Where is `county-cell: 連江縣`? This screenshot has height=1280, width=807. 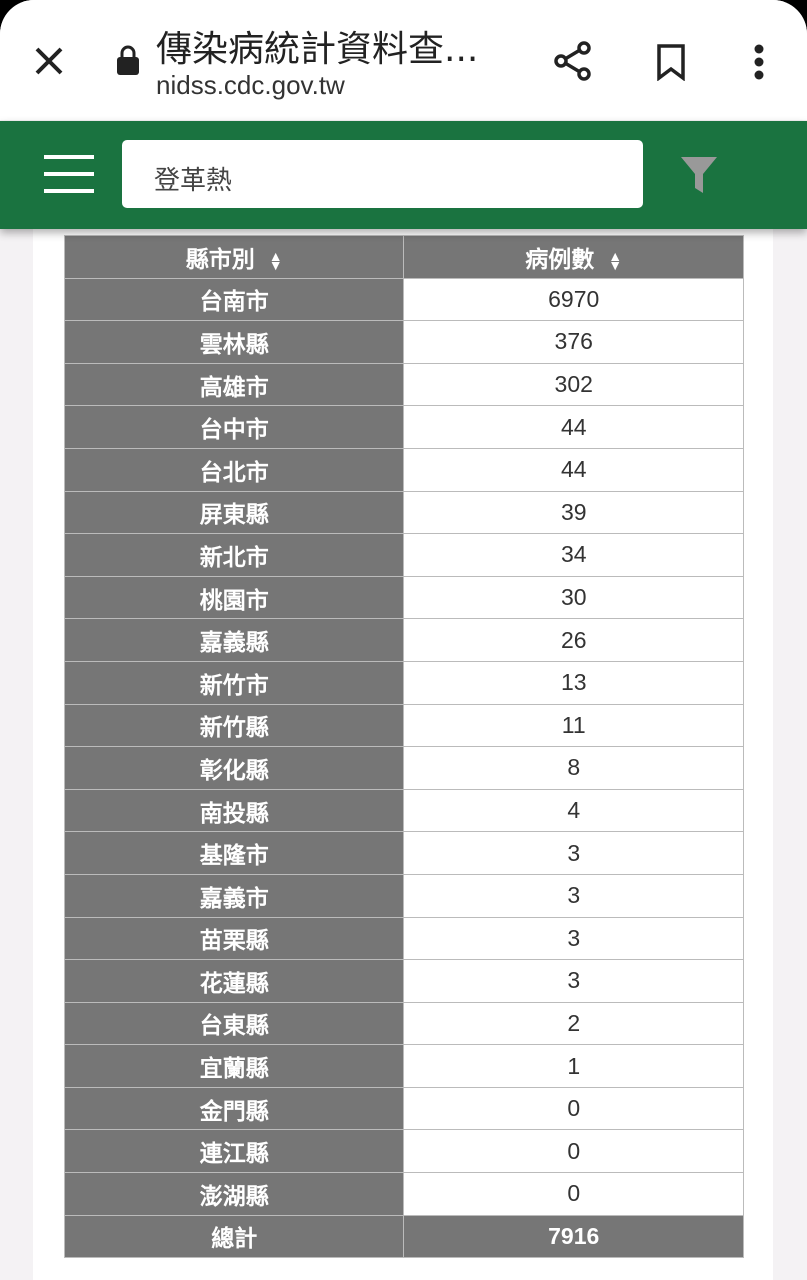
county-cell: 連江縣 is located at coordinates (234, 1151).